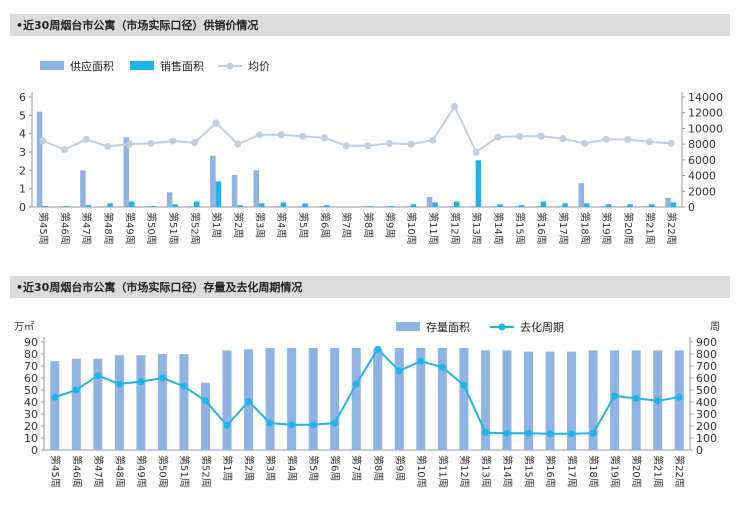 The height and width of the screenshot is (517, 740). Describe the element at coordinates (507, 471) in the screenshot. I see `category-label: 第14周` at that location.